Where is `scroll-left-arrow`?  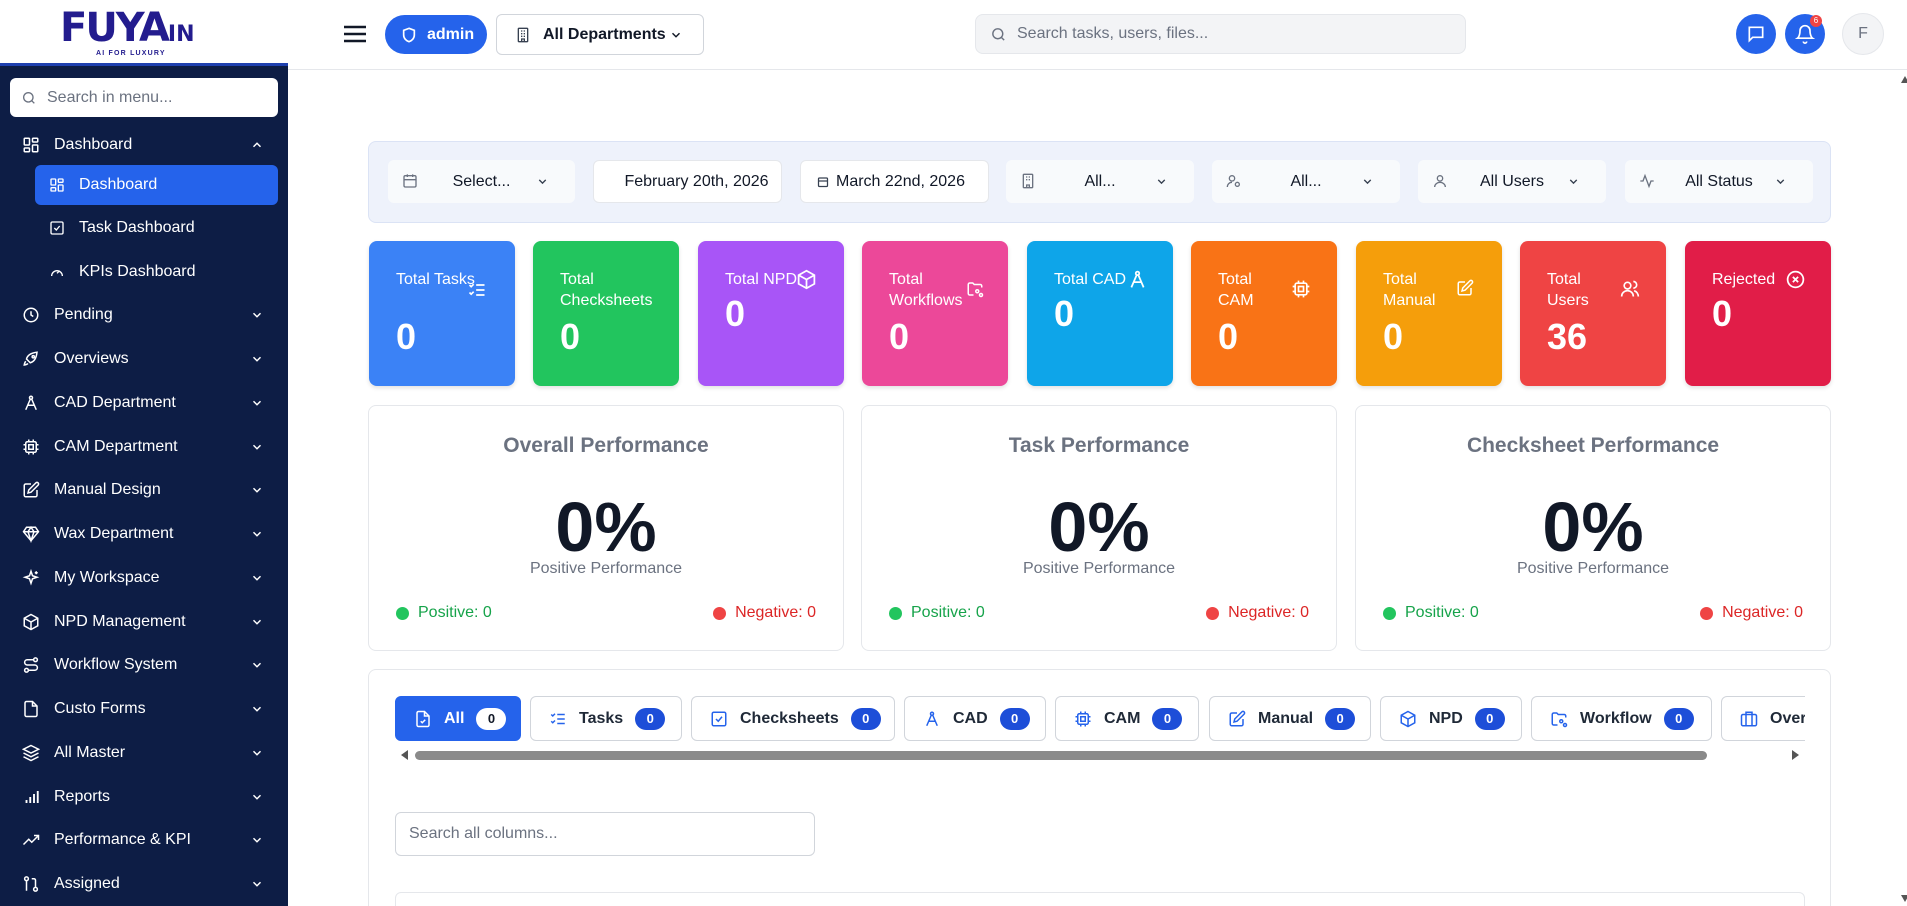
scroll-left-arrow is located at coordinates (404, 755).